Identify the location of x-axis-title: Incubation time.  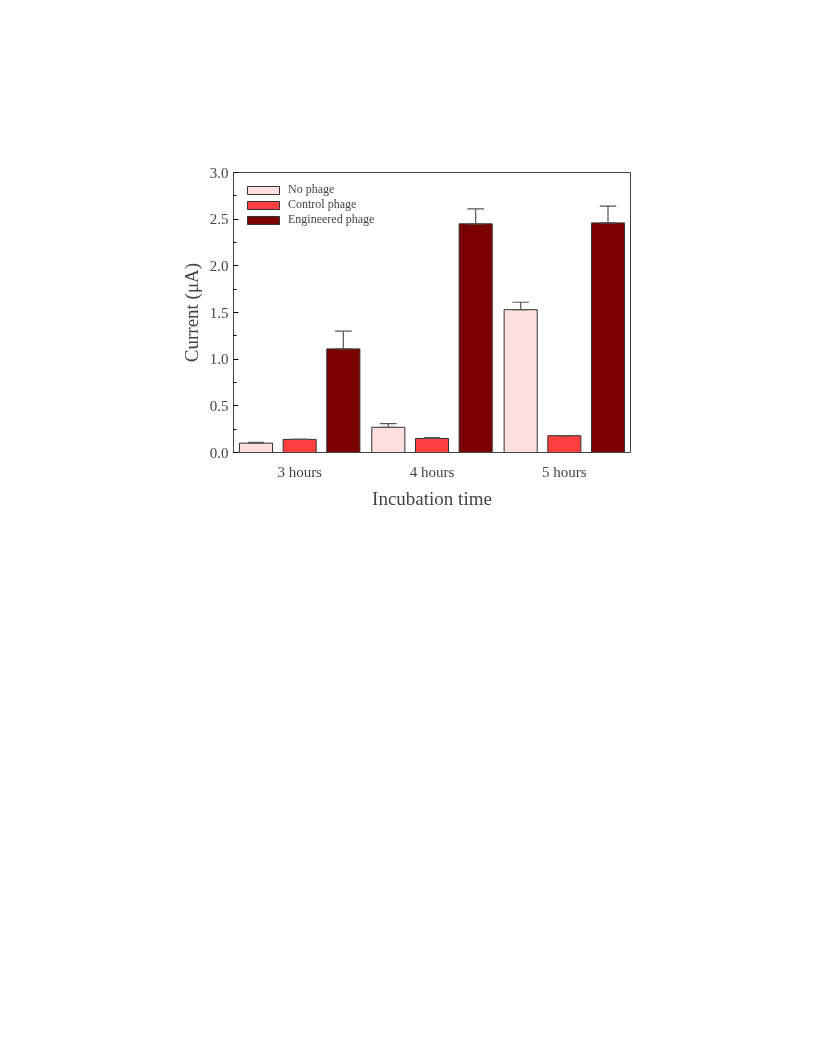
(432, 498).